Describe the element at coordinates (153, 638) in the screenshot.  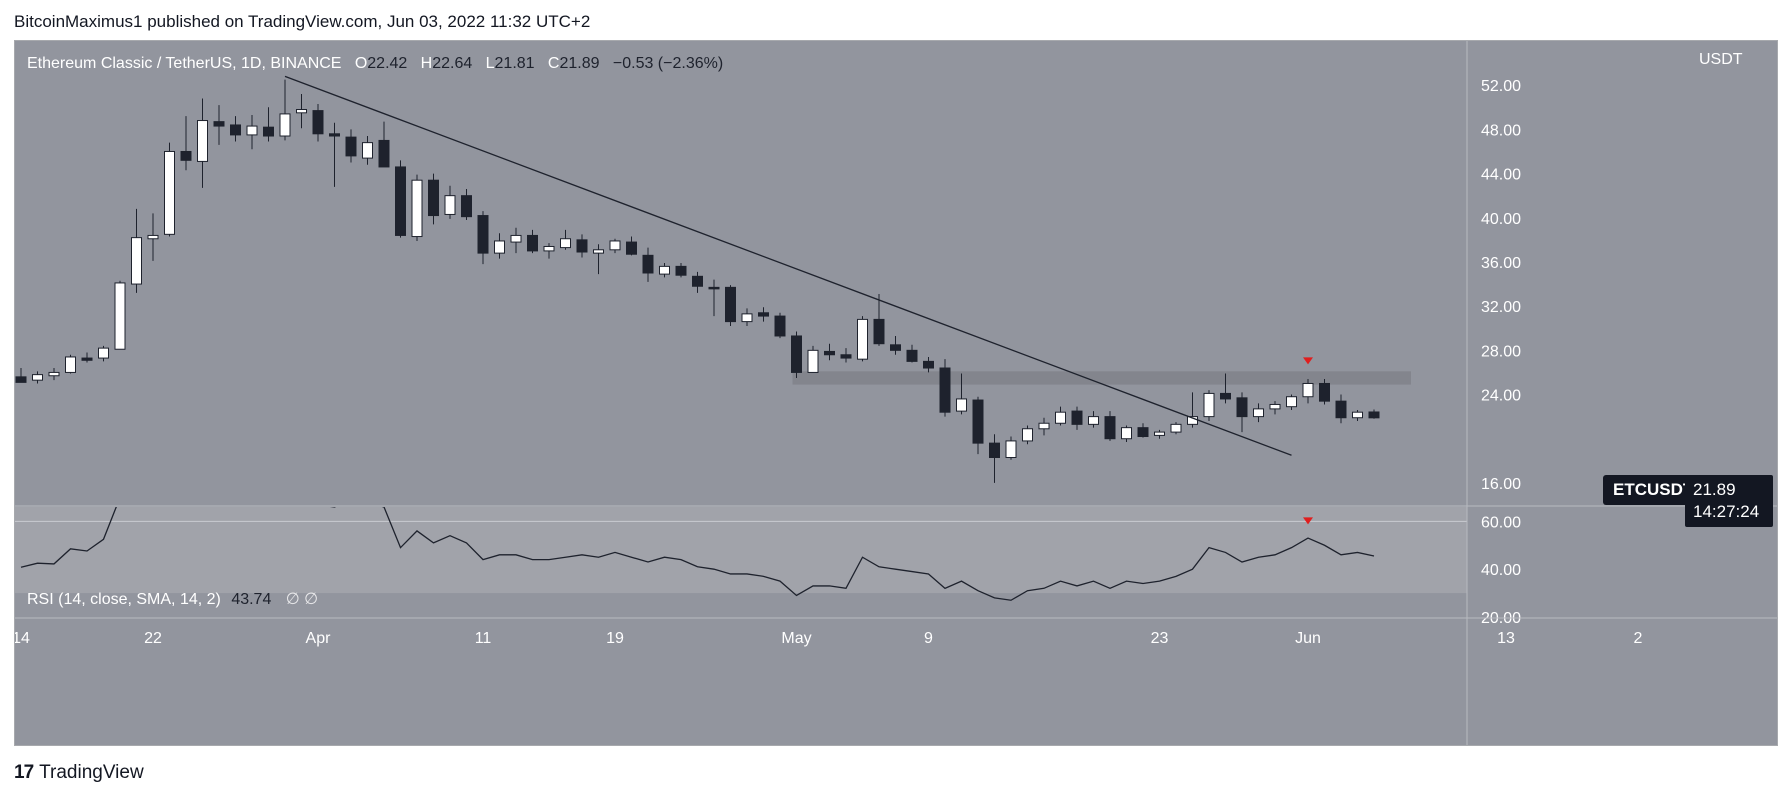
I see `time-axis-label: 22` at that location.